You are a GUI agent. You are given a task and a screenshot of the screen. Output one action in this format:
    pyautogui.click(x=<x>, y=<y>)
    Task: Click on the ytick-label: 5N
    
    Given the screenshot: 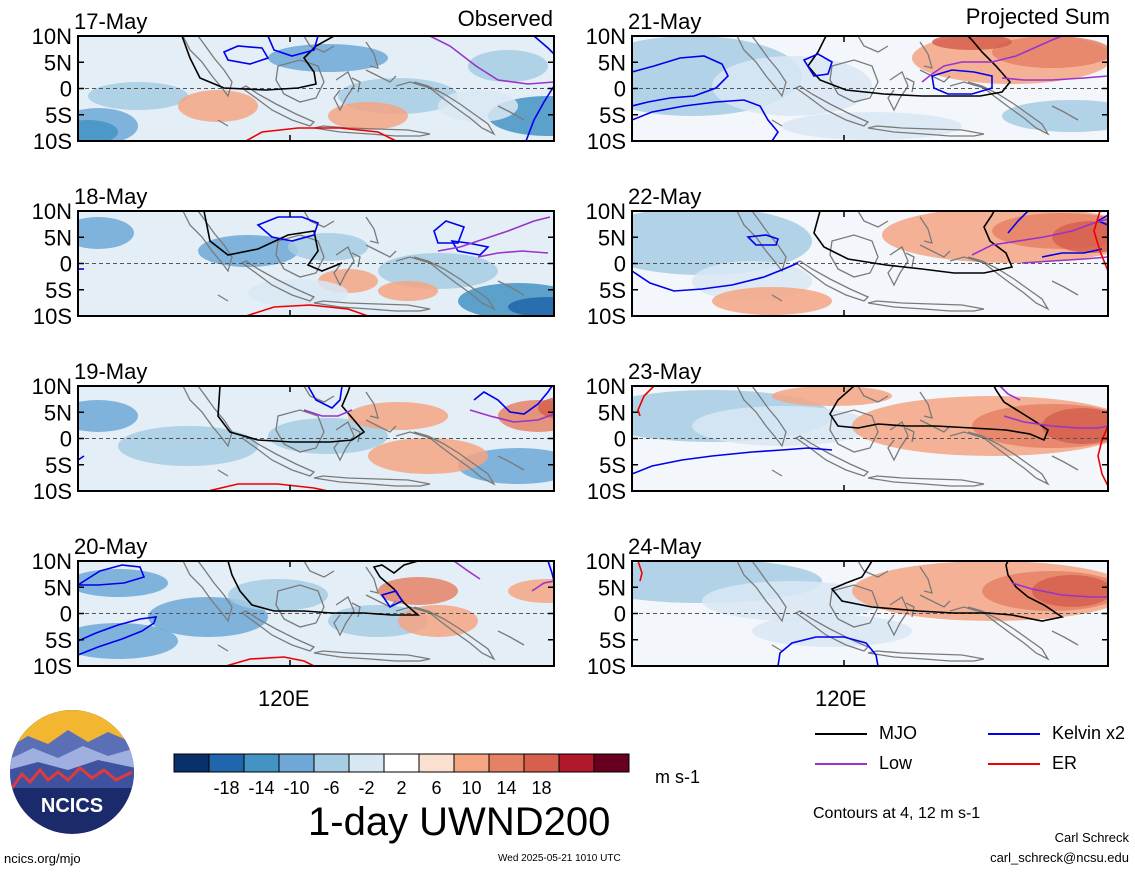 What is the action you would take?
    pyautogui.click(x=612, y=62)
    